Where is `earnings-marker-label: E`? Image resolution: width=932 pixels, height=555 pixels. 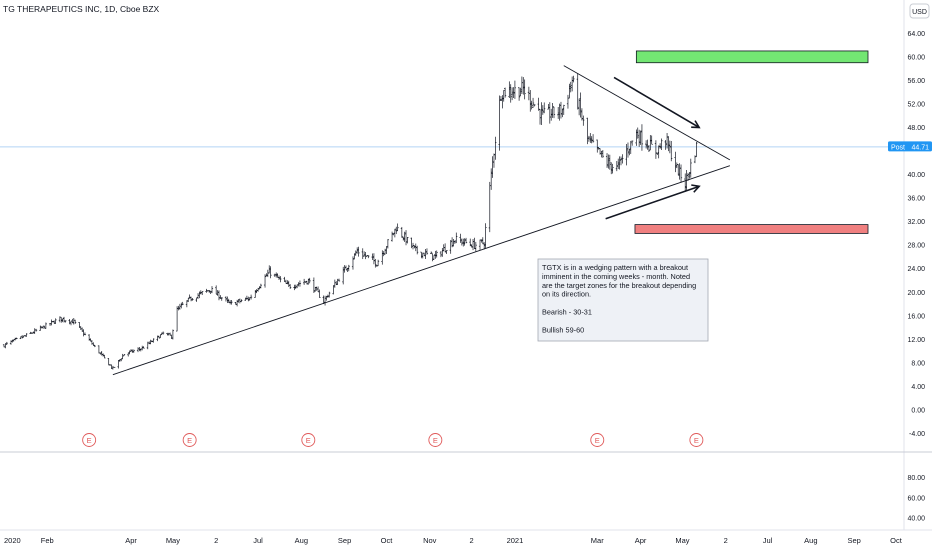 earnings-marker-label: E is located at coordinates (89, 440).